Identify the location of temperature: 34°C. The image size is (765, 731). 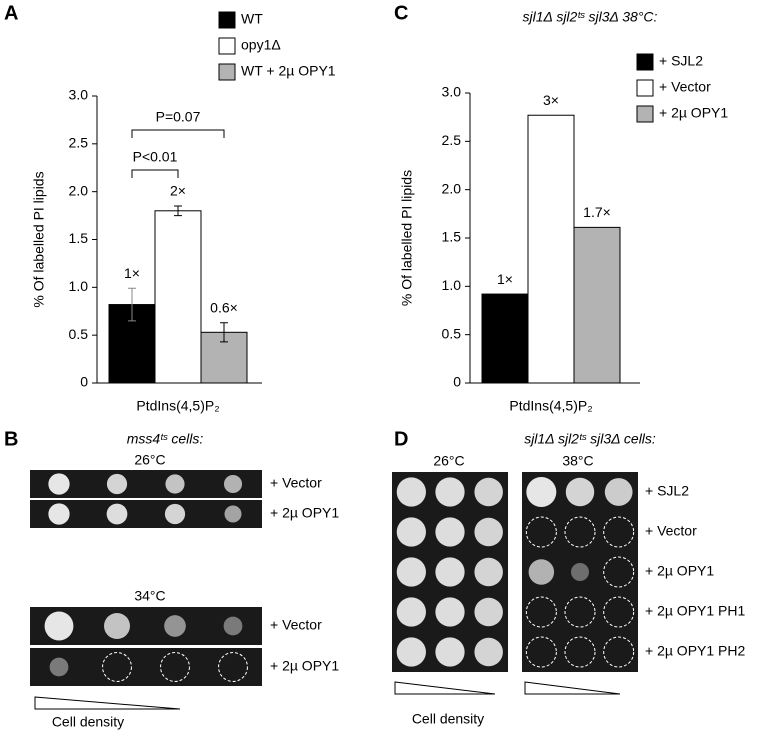
(149, 596).